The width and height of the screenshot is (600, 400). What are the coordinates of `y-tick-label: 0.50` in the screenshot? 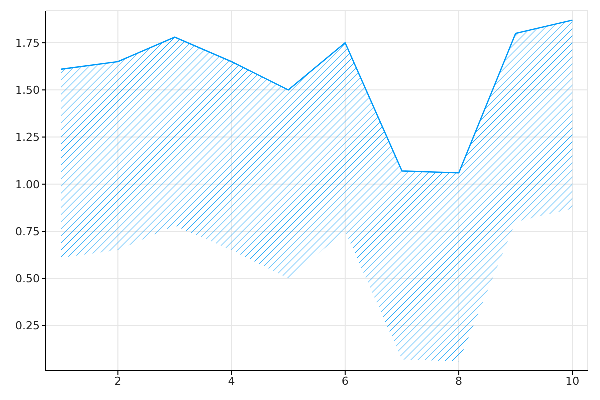 It's located at (28, 279).